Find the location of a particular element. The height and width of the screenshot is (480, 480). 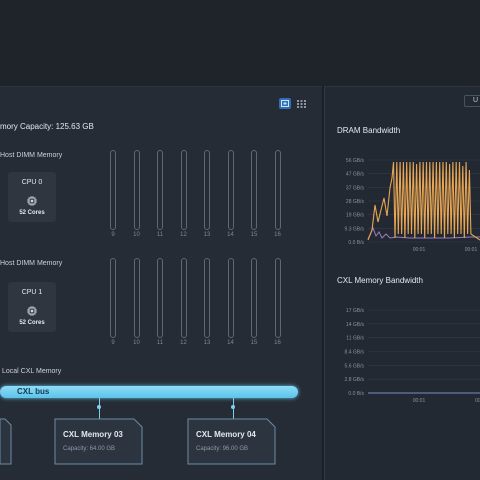

y-tick-label: 5.6 GB/s is located at coordinates (355, 366).